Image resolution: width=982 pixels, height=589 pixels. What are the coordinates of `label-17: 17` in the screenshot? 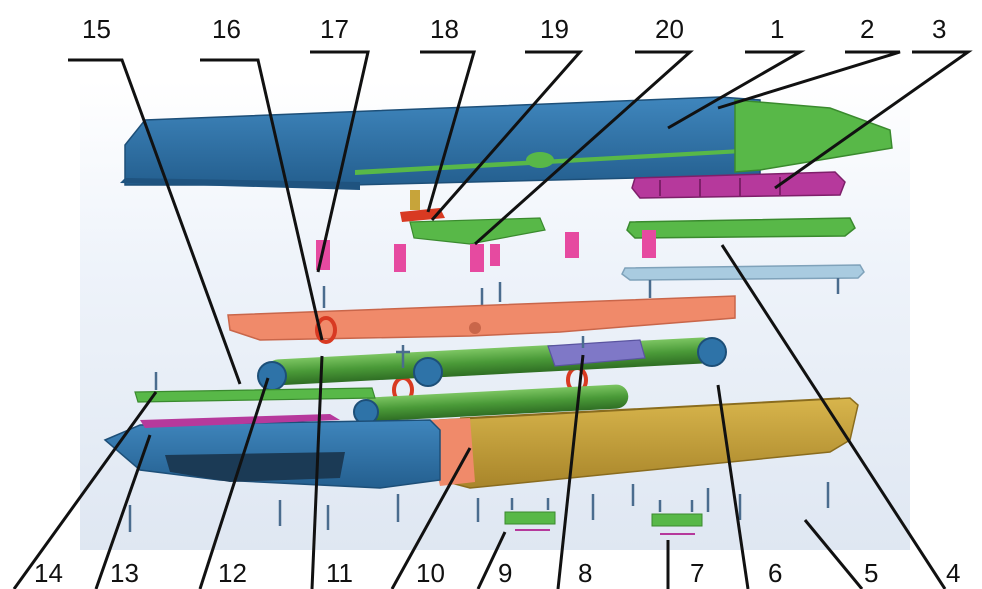 It's located at (334, 29).